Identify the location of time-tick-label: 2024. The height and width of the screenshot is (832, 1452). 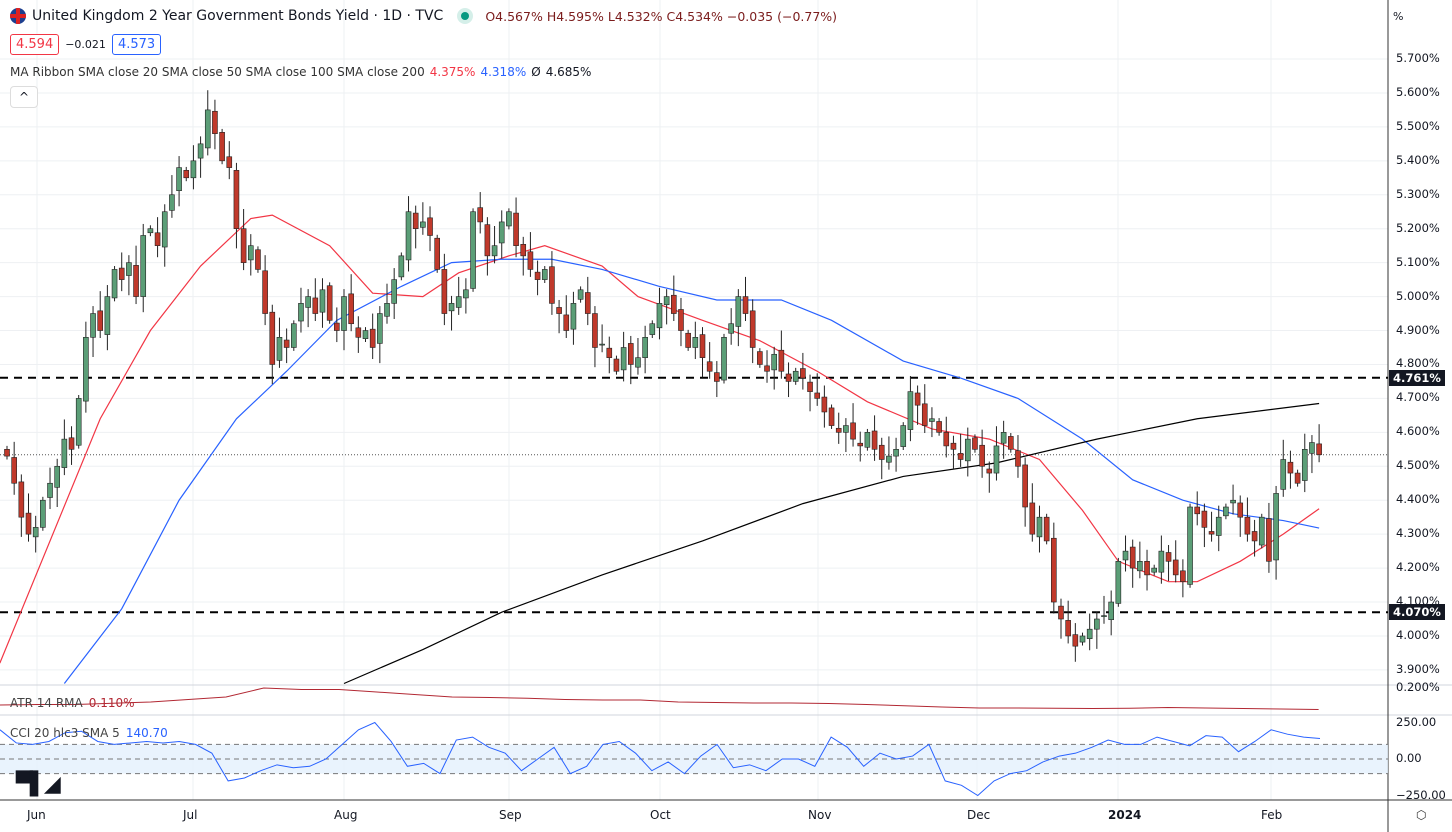
(1125, 815).